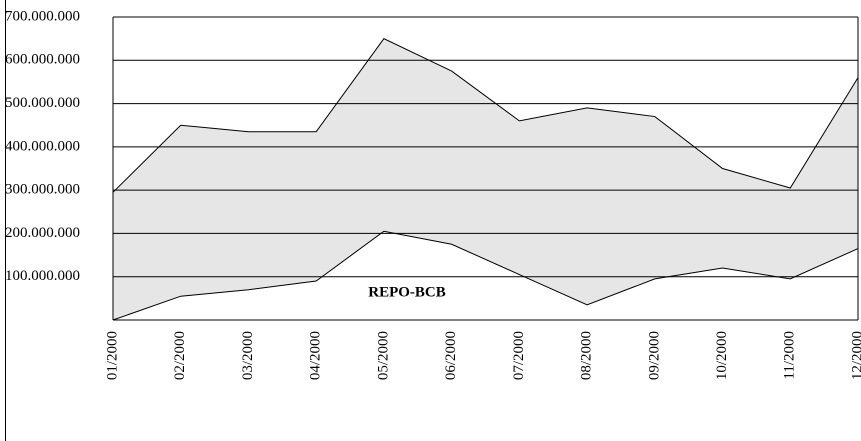 The height and width of the screenshot is (441, 861). Describe the element at coordinates (316, 355) in the screenshot. I see `x-tick-label: 04/2000` at that location.